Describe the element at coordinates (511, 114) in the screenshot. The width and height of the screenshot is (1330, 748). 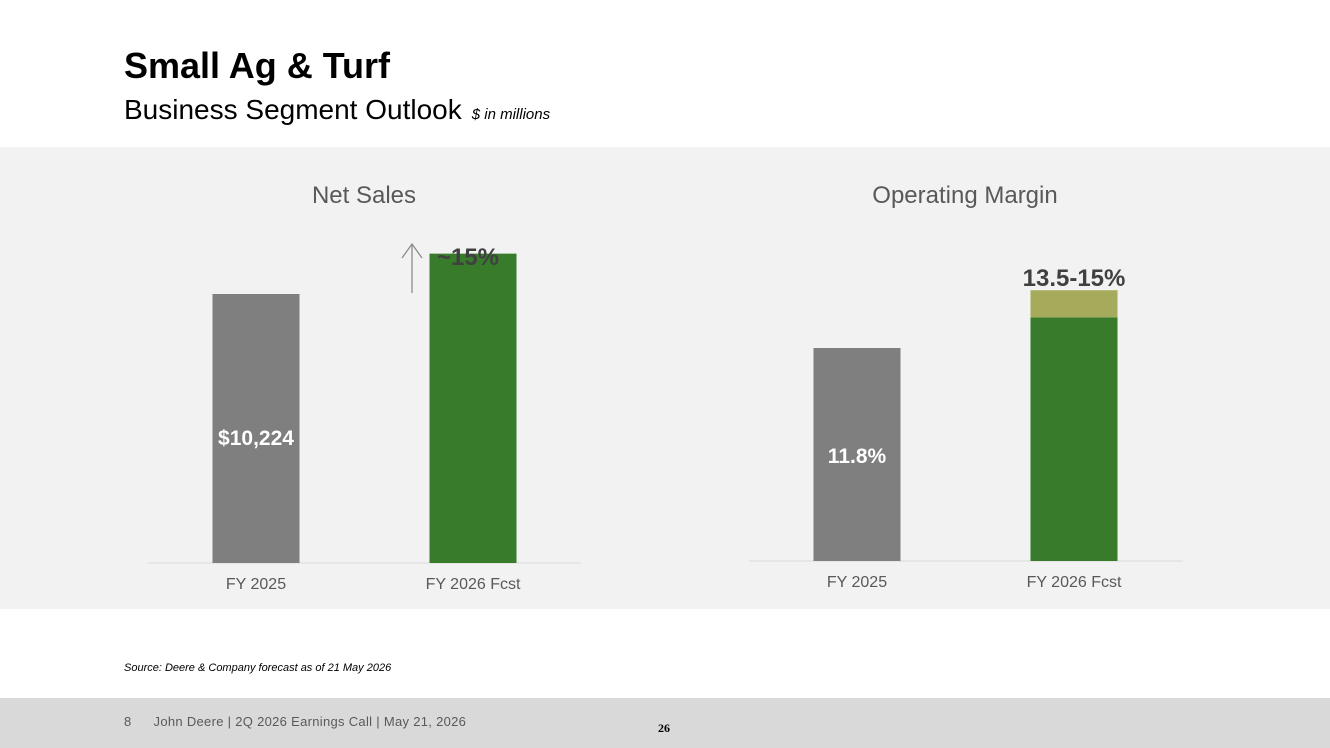
I see `units-note: $ in millions` at that location.